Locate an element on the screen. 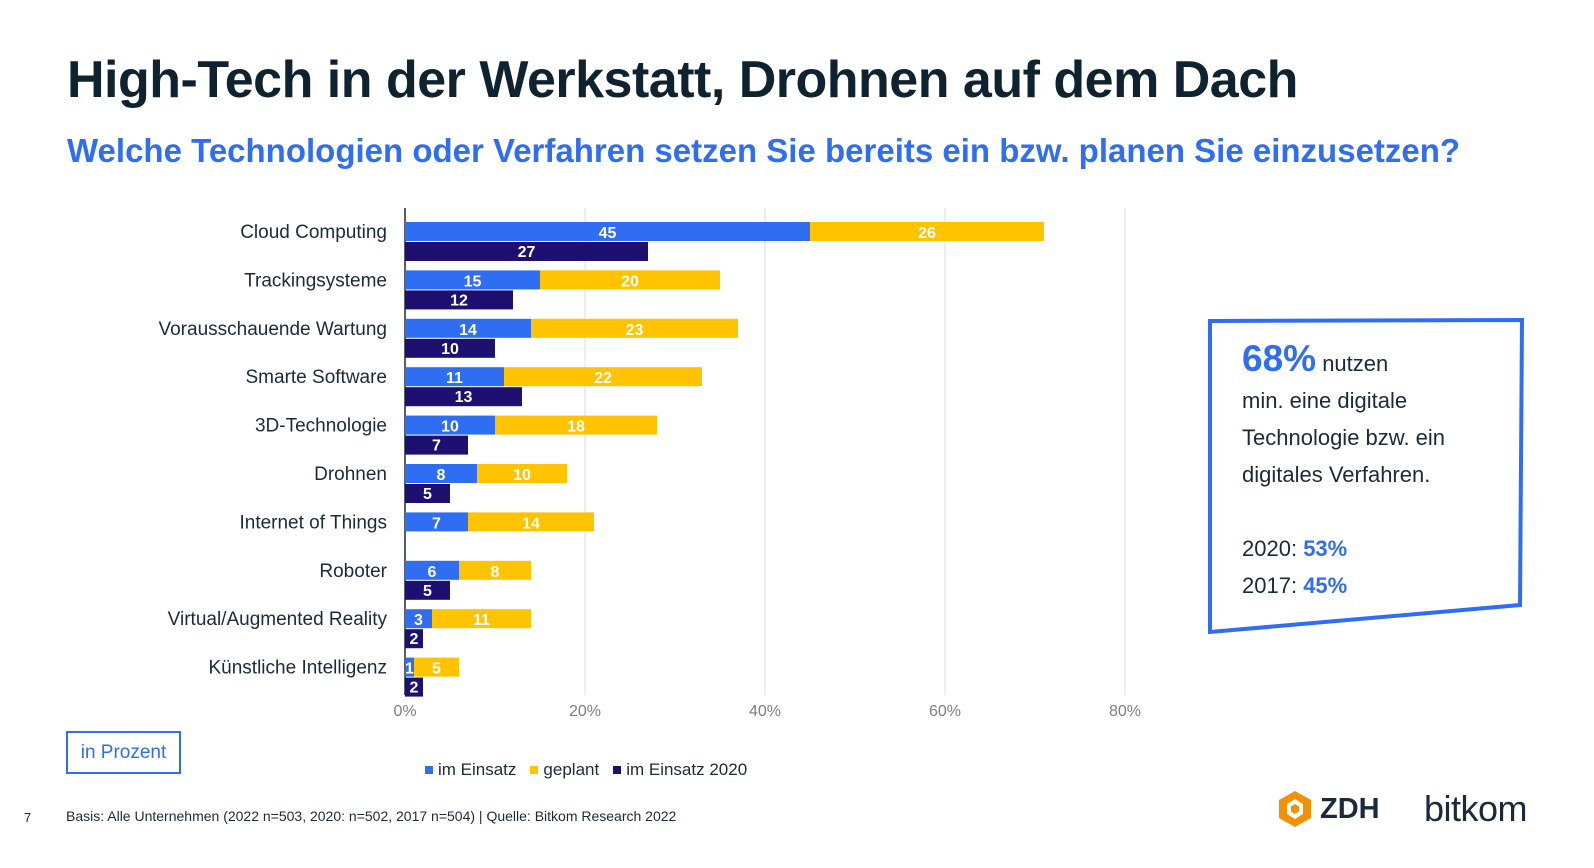 The height and width of the screenshot is (868, 1594). data-label-geplant: 26 is located at coordinates (927, 233).